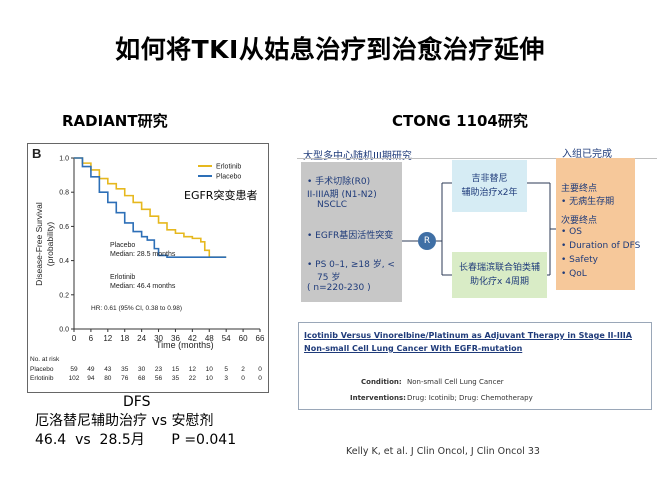 The height and width of the screenshot is (480, 660). Describe the element at coordinates (64, 330) in the screenshot. I see `y-tick-label: 0.0` at that location.